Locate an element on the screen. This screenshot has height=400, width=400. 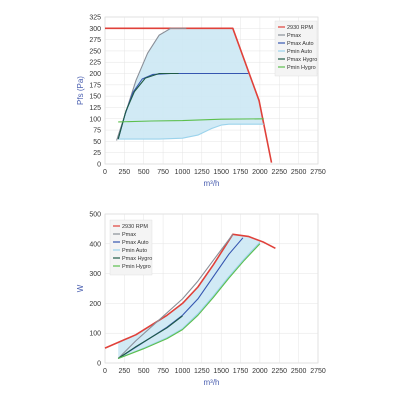
y-tick-label: 400 is located at coordinates (95, 244).